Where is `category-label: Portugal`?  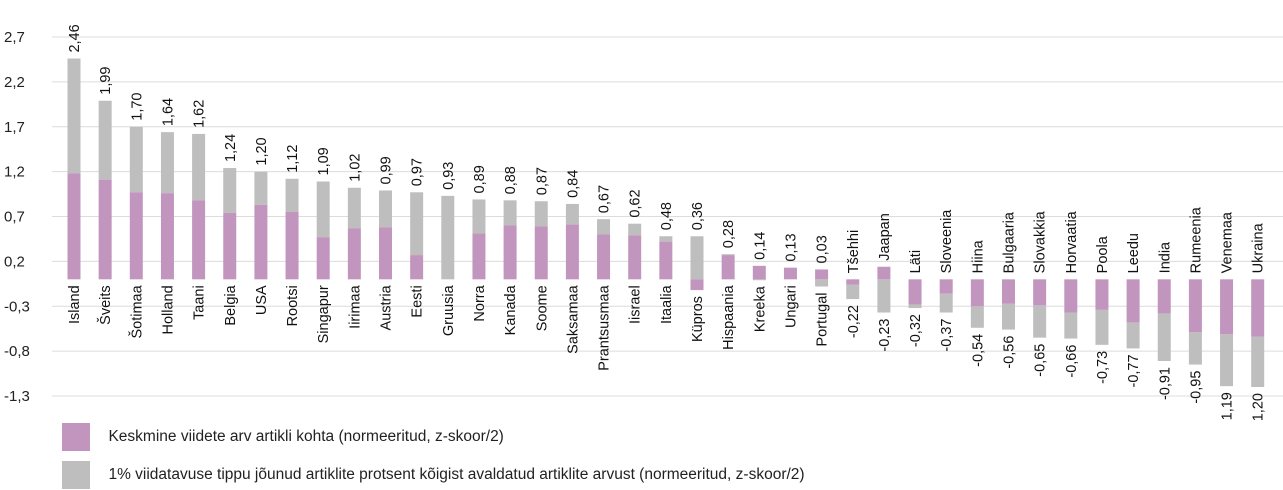
category-label: Portugal is located at coordinates (823, 320).